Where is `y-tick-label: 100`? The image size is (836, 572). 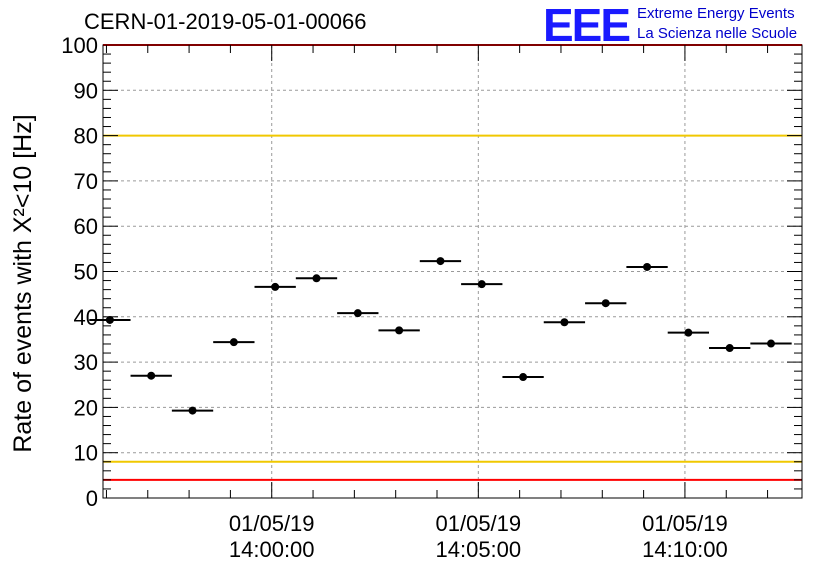 y-tick-label: 100 is located at coordinates (79, 45).